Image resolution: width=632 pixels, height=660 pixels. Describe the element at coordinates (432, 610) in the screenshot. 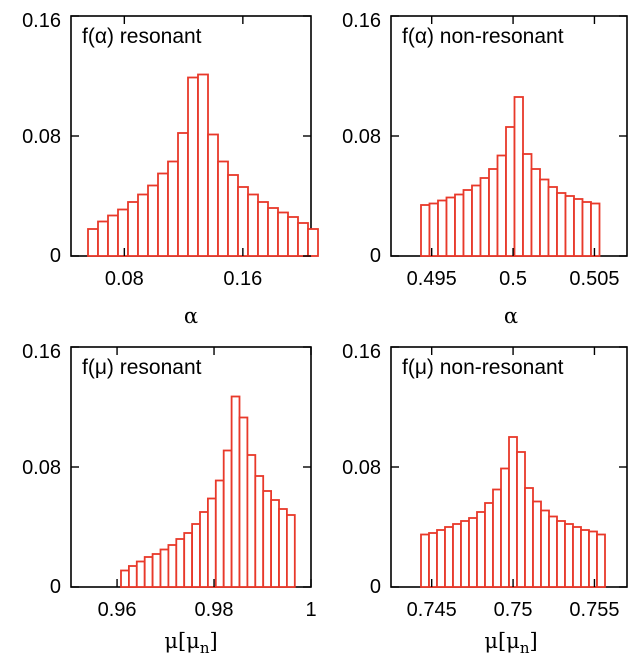

I see `x-tick-label: 0.745` at that location.